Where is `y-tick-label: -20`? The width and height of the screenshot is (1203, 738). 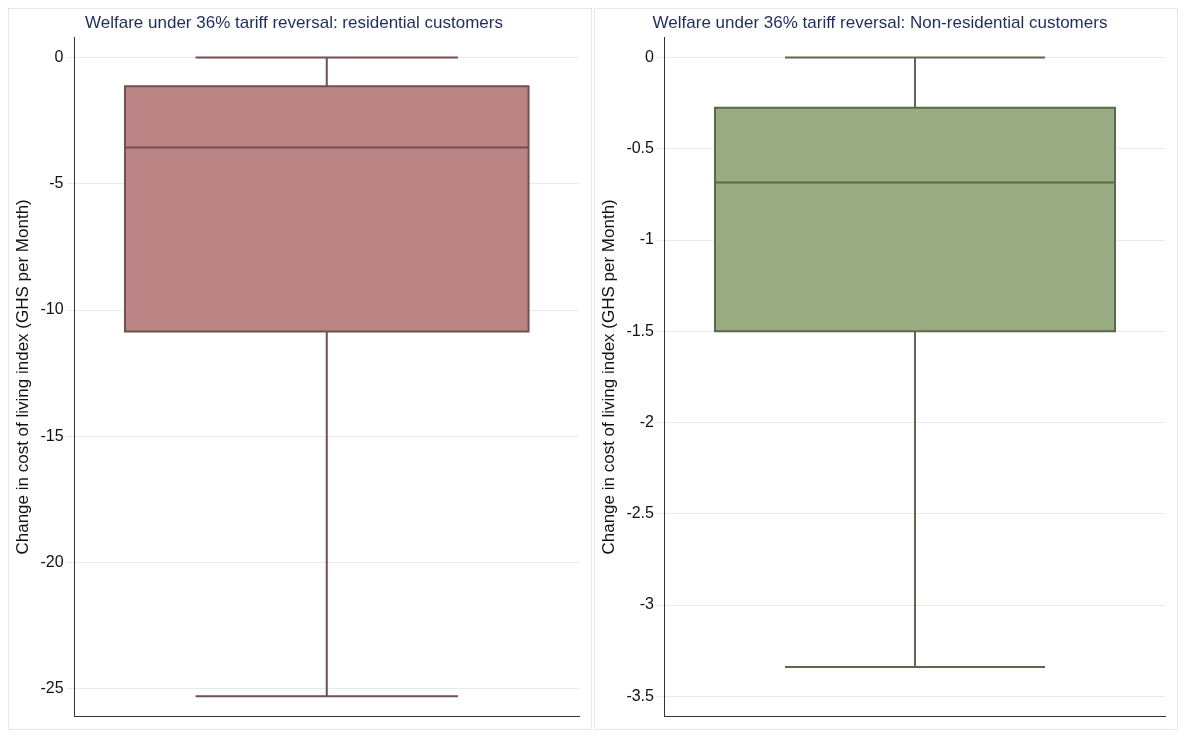 y-tick-label: -20 is located at coordinates (52, 561).